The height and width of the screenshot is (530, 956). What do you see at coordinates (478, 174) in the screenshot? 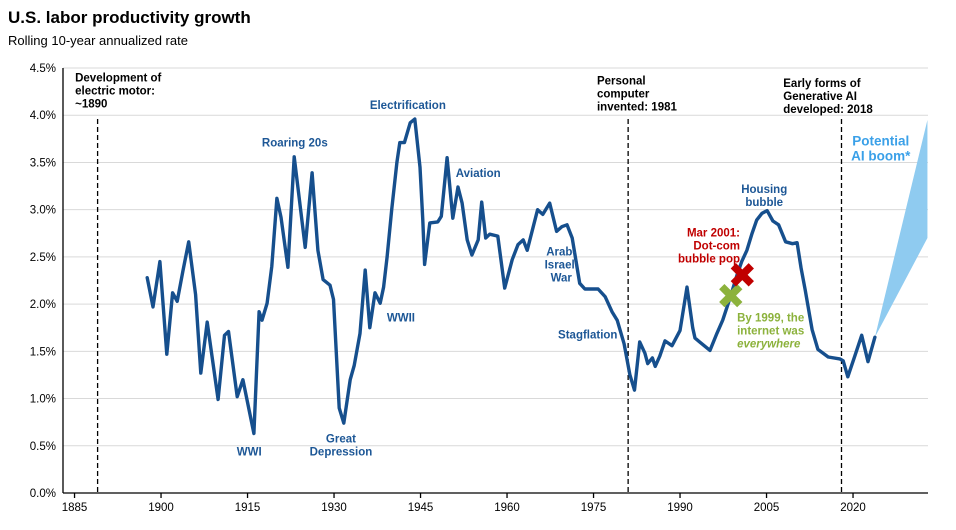
I see `note-aviation: Aviation` at bounding box center [478, 174].